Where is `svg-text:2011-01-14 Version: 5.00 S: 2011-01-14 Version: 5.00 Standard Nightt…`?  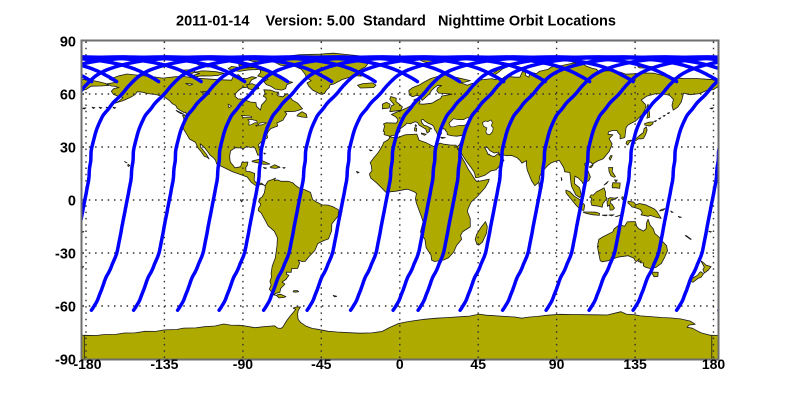
svg-text:2011-01-14 Version: 5.00 S: 2011-01-14 Version: 5.00 Standard Nightt… is located at coordinates (396, 21).